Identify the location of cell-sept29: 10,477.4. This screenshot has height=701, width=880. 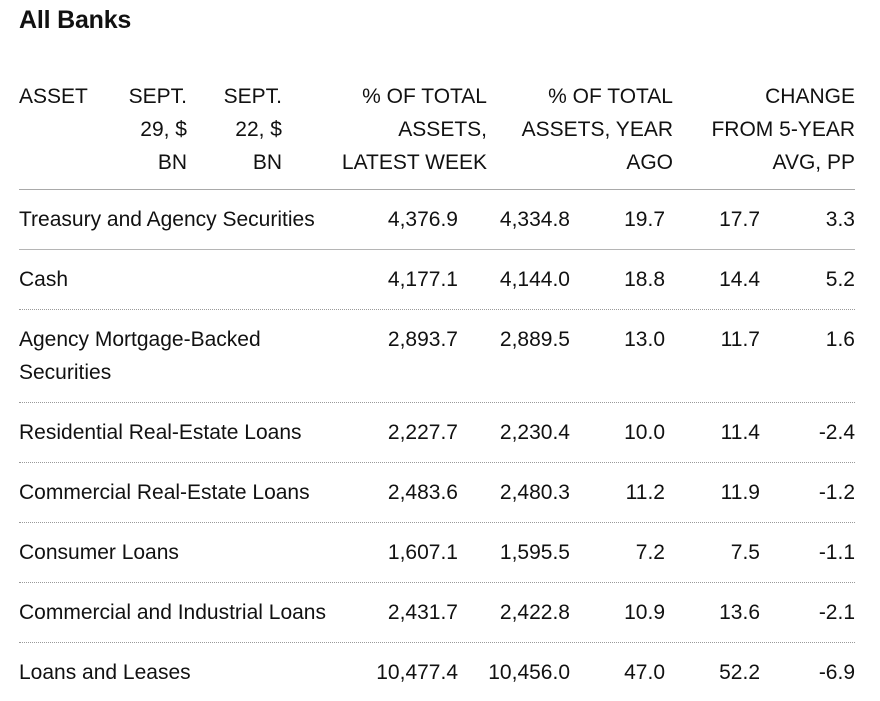
(417, 672).